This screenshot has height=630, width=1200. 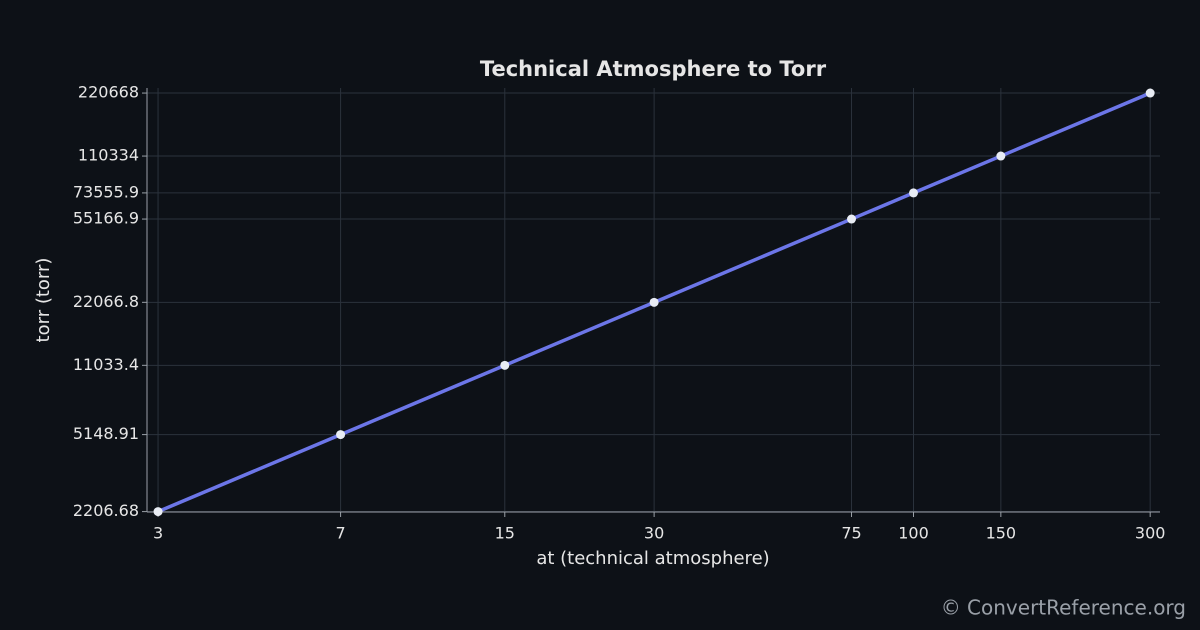 I want to click on y-tick-label: 110334, so click(x=108, y=155).